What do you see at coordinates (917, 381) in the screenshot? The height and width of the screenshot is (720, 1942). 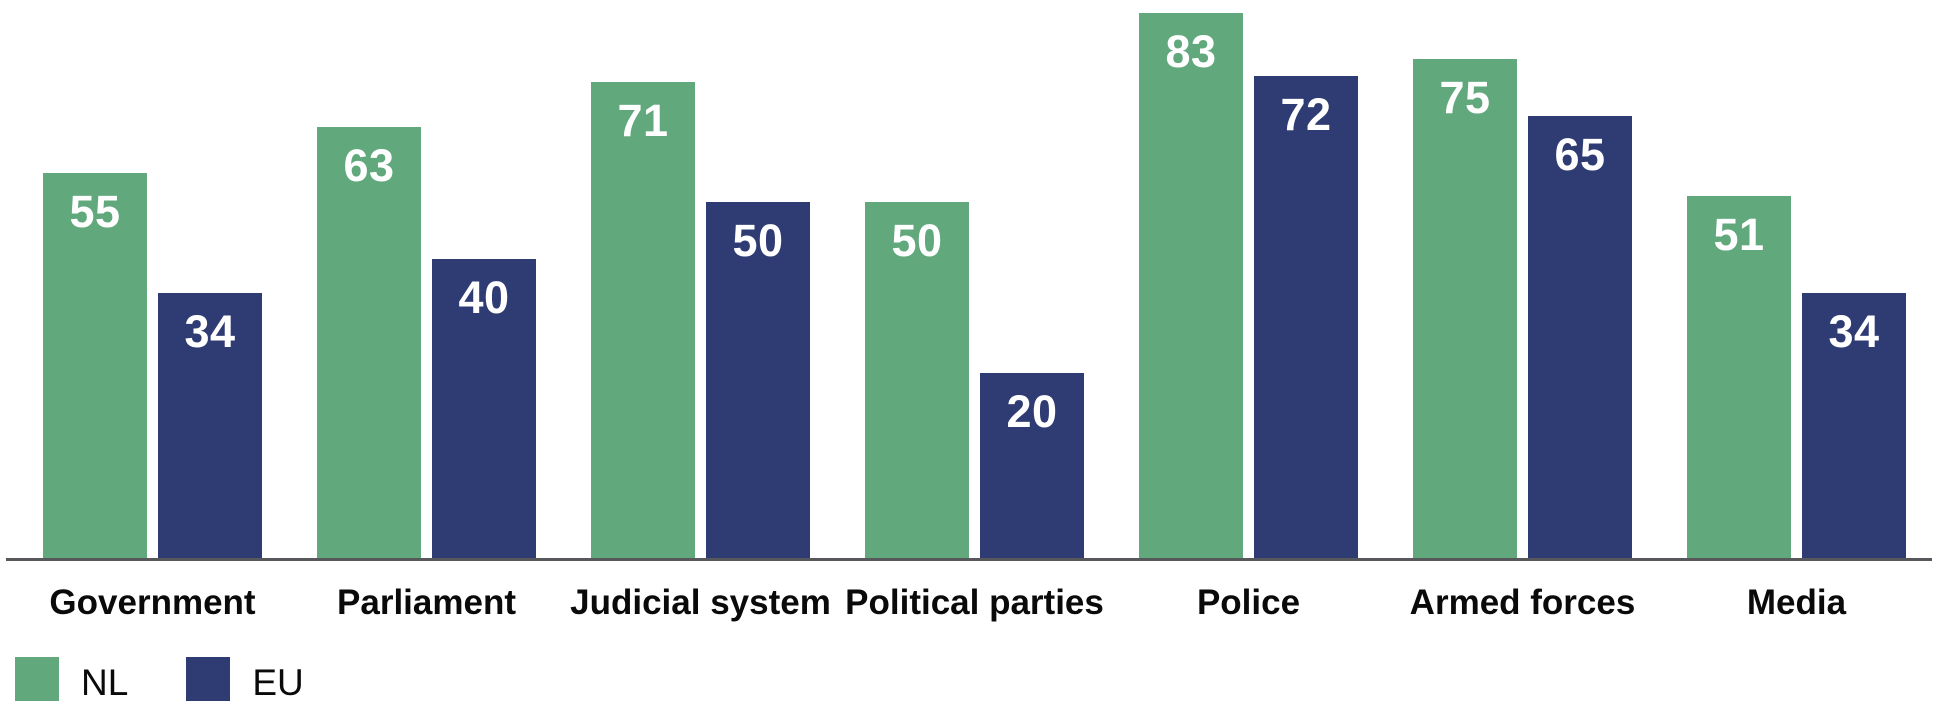 I see `bar-nl-political-parties: 50` at bounding box center [917, 381].